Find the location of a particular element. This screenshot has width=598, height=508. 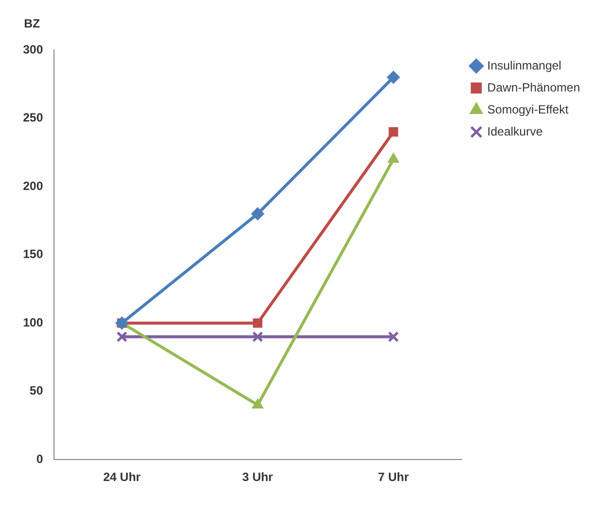

y-tick-label: 100 is located at coordinates (33, 322).